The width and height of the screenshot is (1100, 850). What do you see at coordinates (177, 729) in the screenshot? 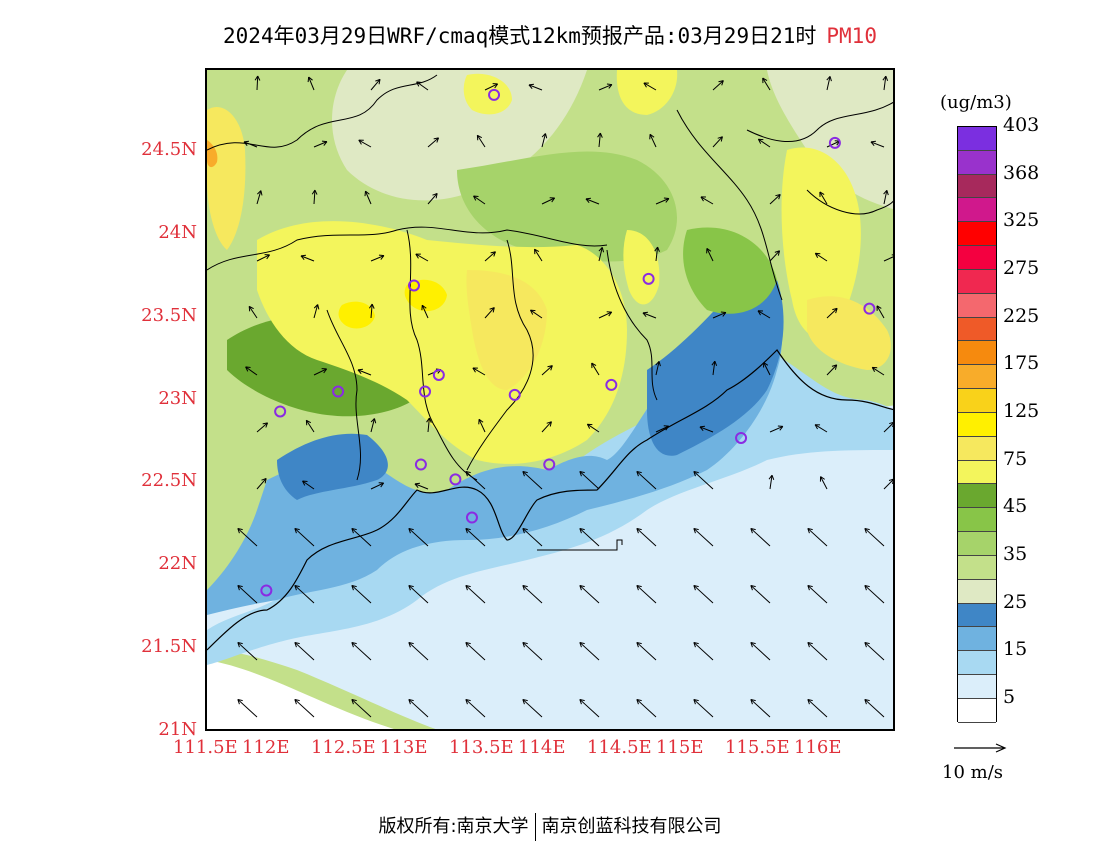
I see `lat-tick-label: 21N` at bounding box center [177, 729].